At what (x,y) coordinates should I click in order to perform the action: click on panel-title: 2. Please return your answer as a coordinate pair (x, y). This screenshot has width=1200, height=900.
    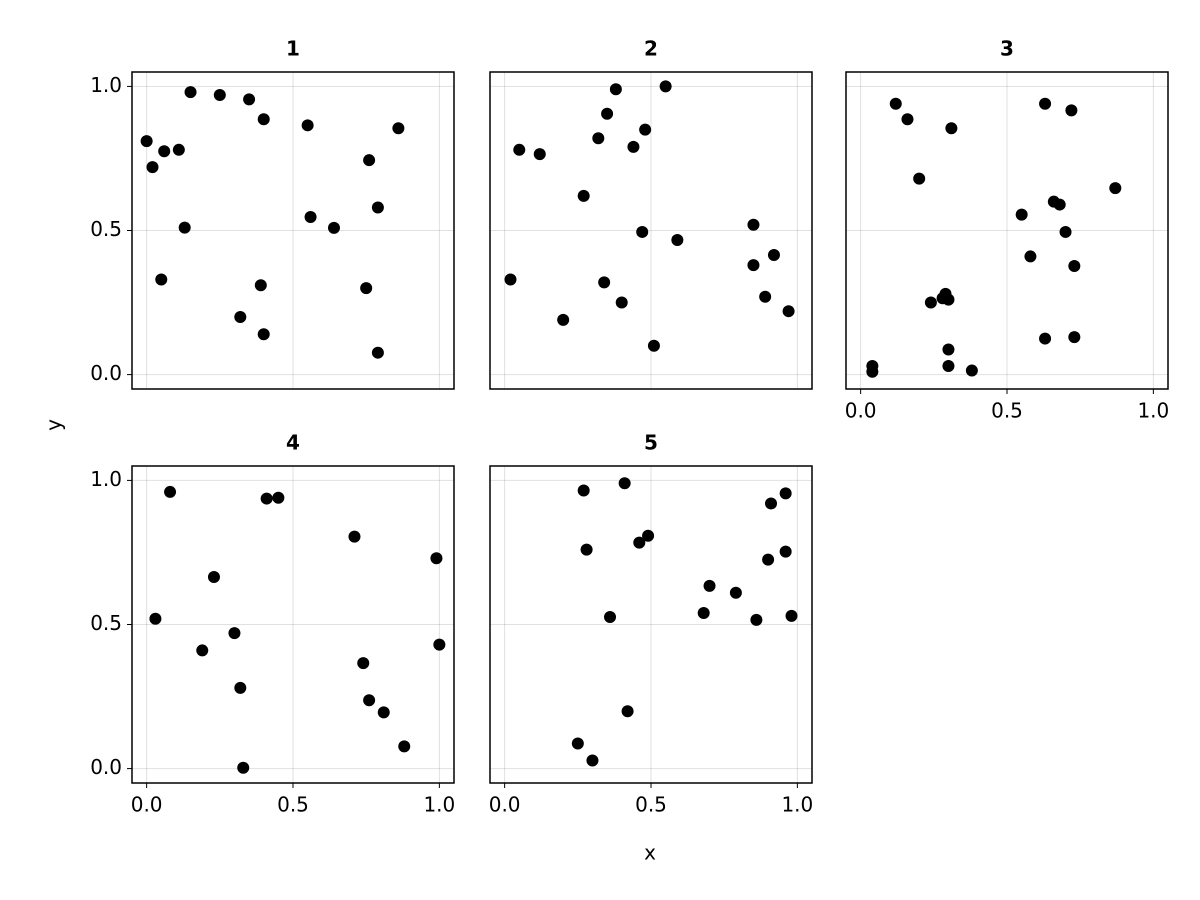
    Looking at the image, I should click on (651, 49).